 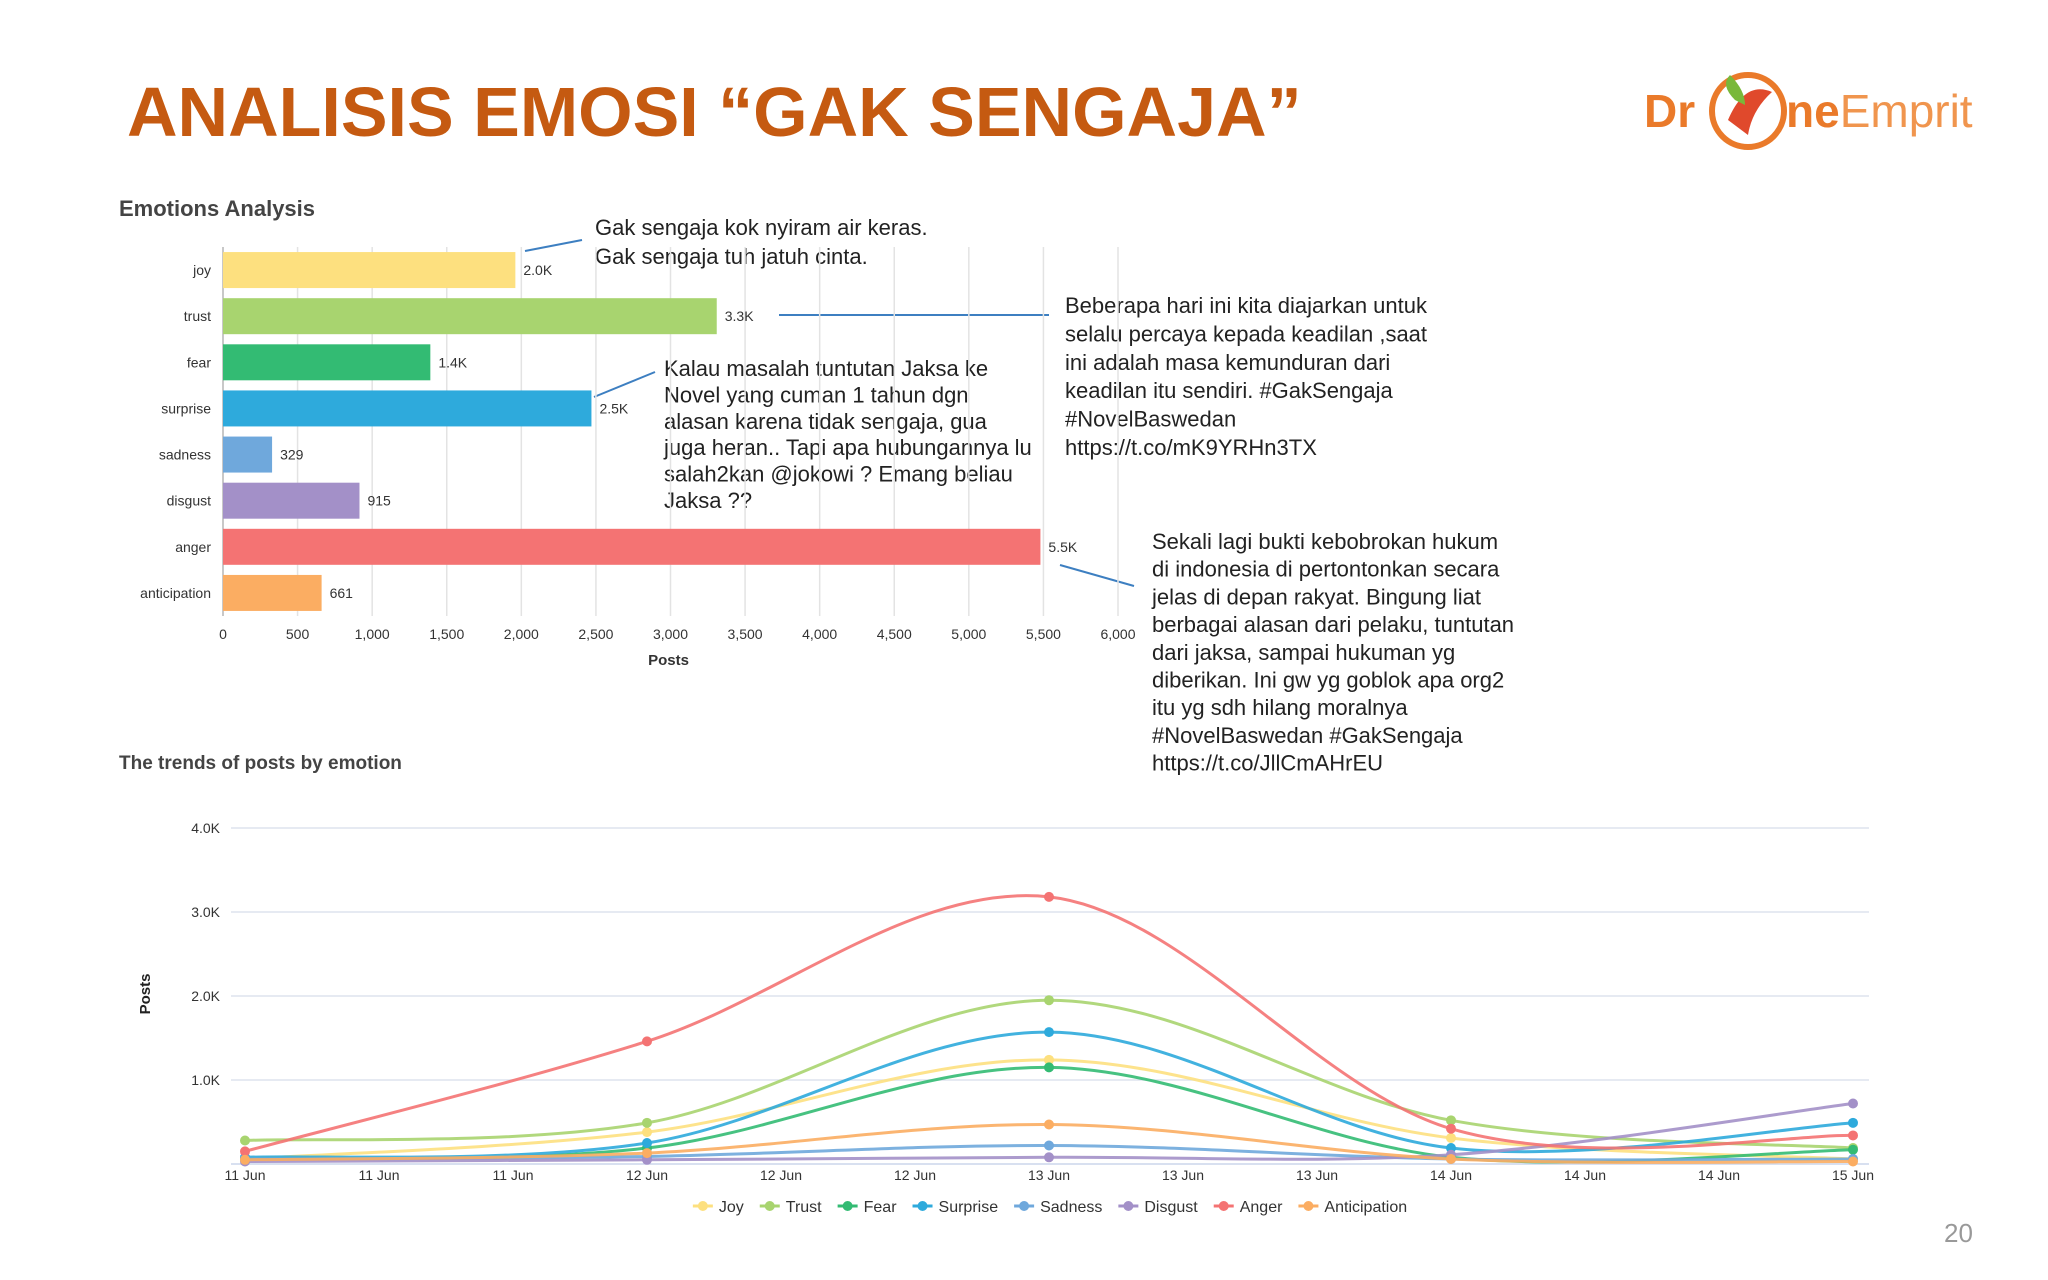 What do you see at coordinates (1326, 569) in the screenshot?
I see `annotation-line: di indonesia di pertontonkan secara` at bounding box center [1326, 569].